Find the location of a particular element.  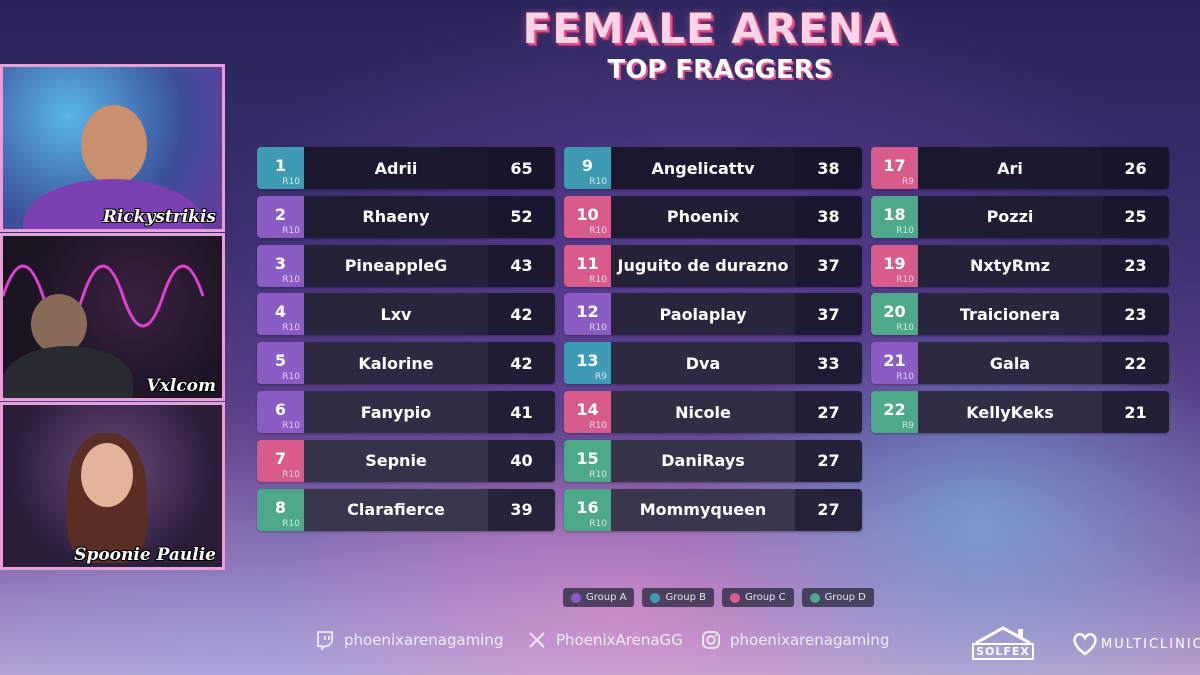

rank-cell: 22 R9 is located at coordinates (894, 412).